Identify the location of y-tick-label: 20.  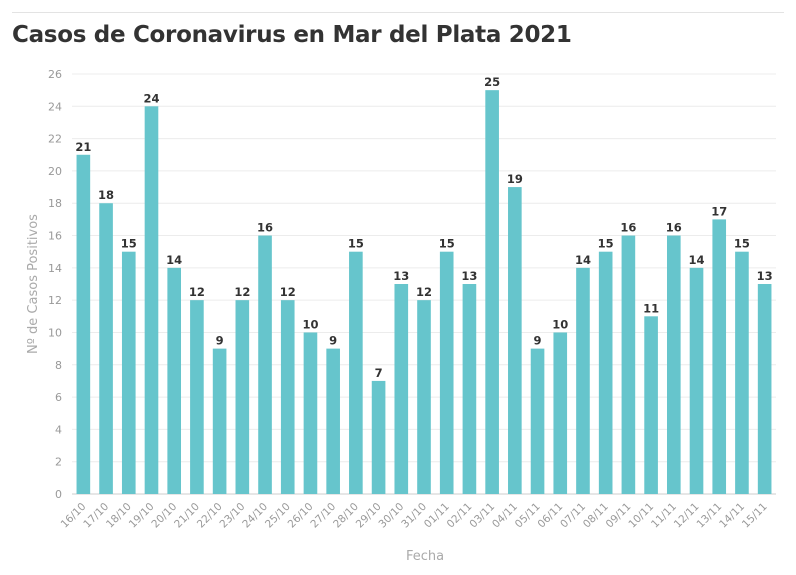
(55, 171).